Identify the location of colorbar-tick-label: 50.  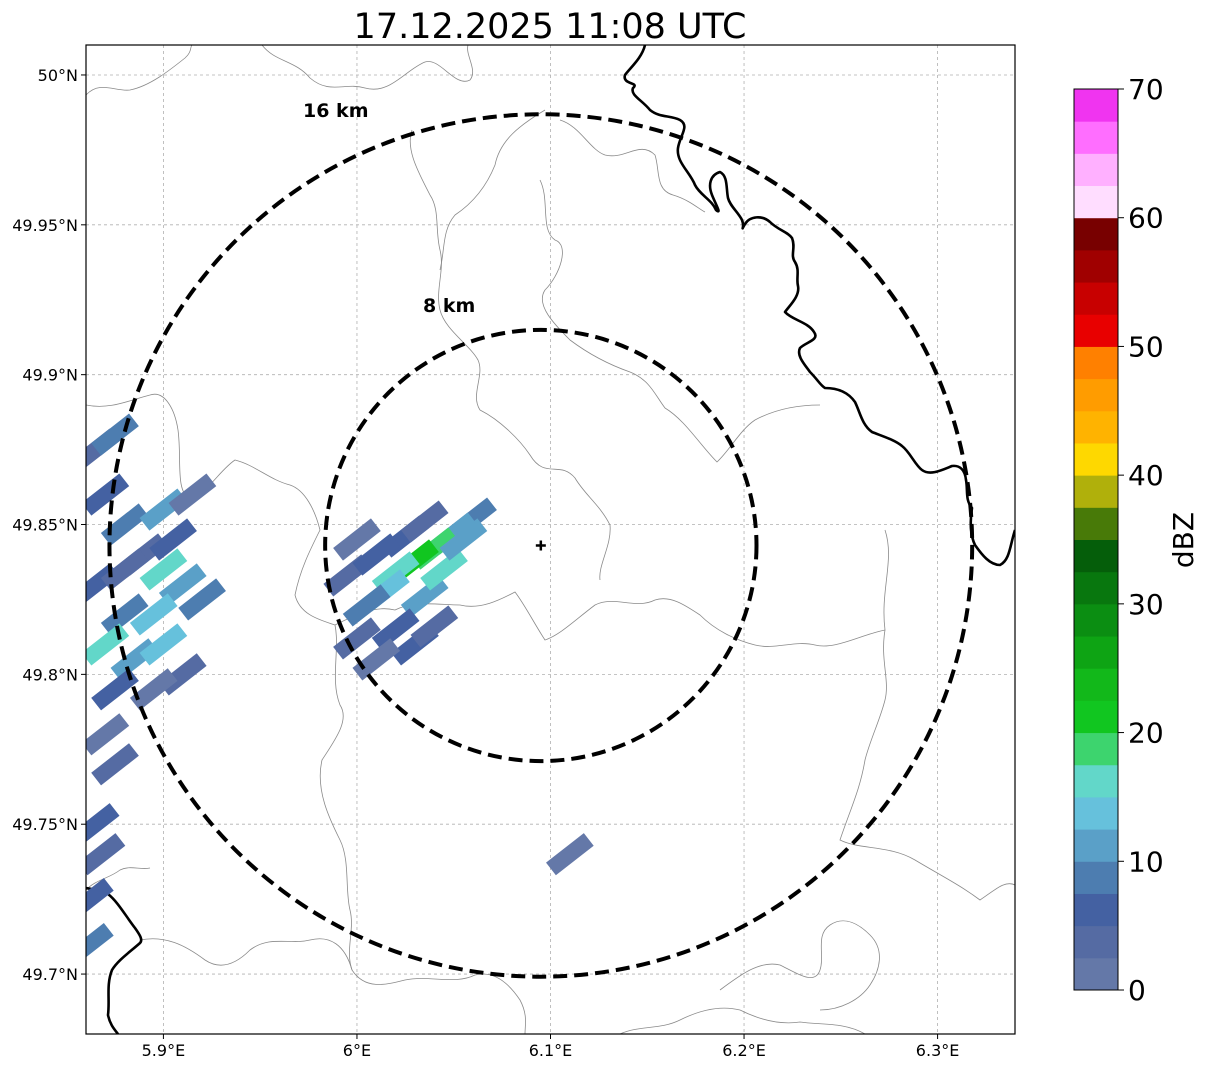
(1146, 346).